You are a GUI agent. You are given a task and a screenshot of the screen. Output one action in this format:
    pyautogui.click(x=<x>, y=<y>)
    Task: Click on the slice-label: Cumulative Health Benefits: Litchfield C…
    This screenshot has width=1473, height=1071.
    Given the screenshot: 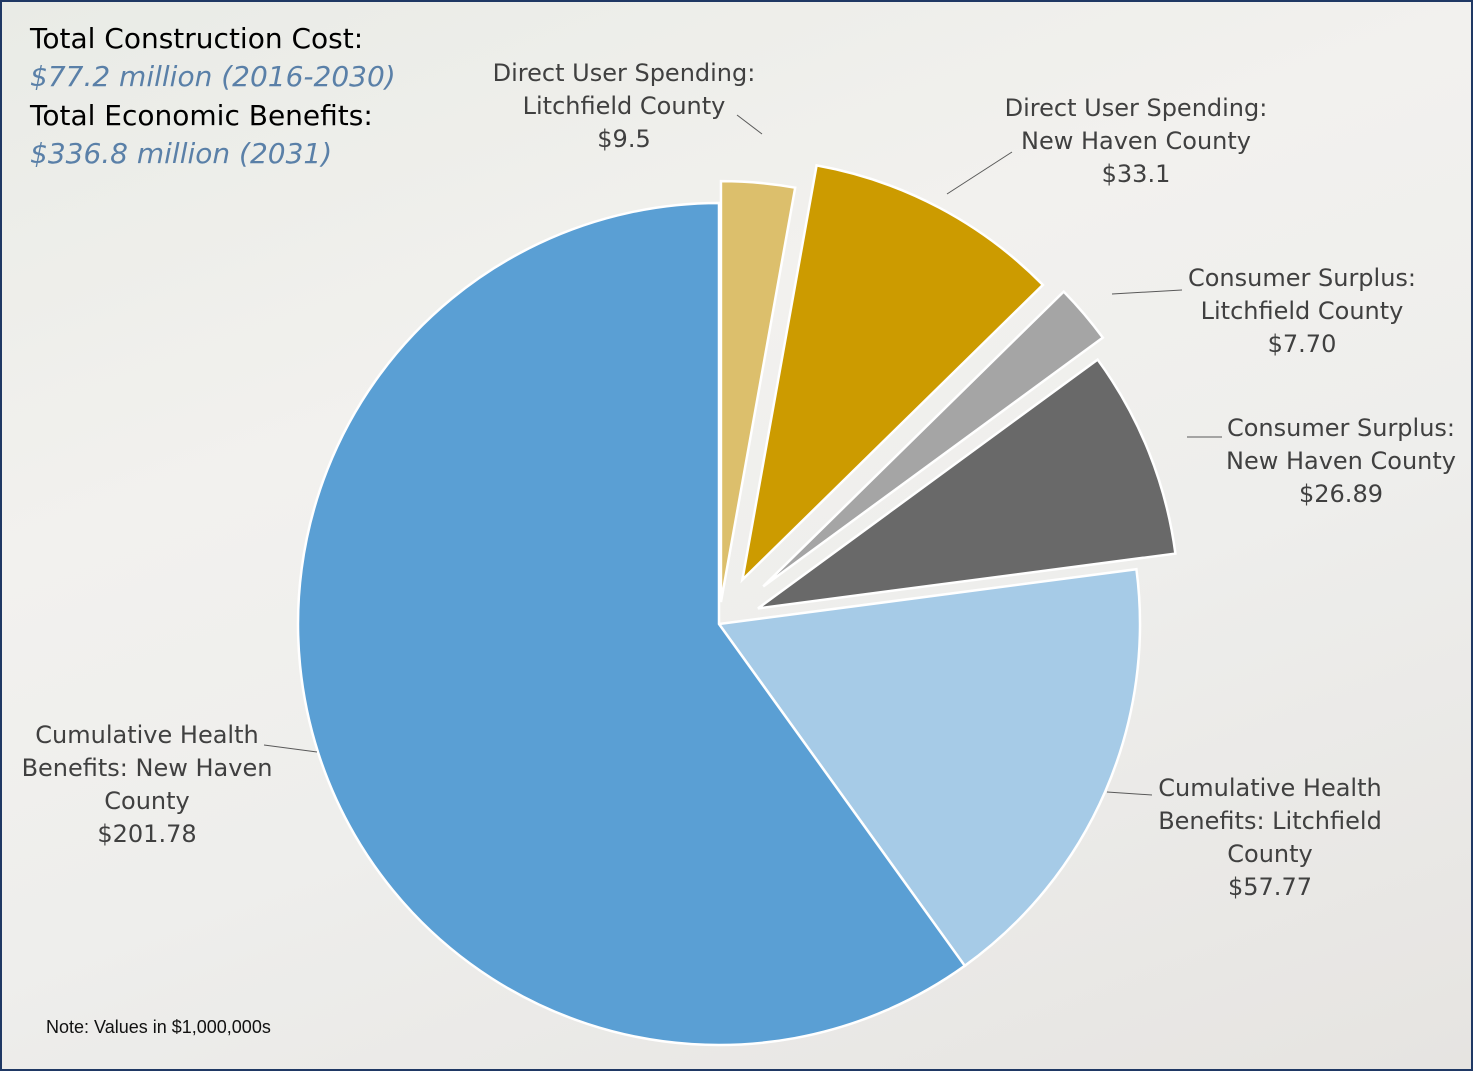 What is the action you would take?
    pyautogui.click(x=1270, y=838)
    